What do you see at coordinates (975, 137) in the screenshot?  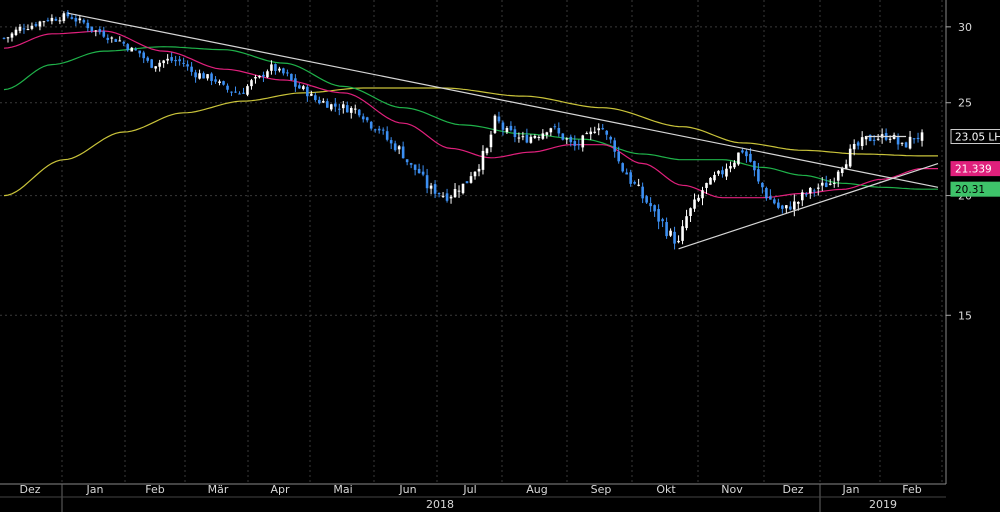 I see `price-tag-bg` at bounding box center [975, 137].